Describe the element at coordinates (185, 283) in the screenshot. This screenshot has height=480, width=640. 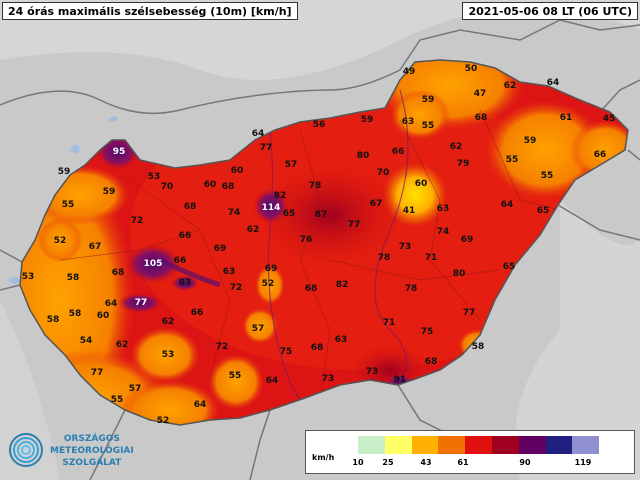
I see `station-value: 83` at that location.